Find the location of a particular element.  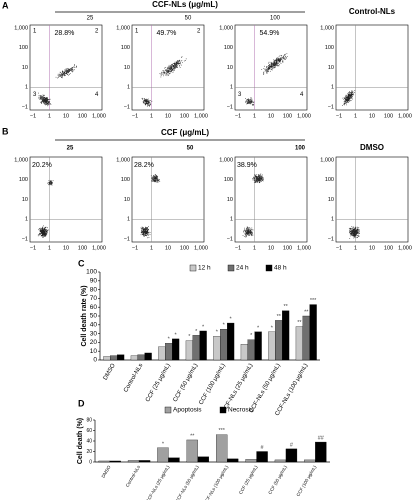

y-tick-label: 80 is located at coordinates (89, 420).